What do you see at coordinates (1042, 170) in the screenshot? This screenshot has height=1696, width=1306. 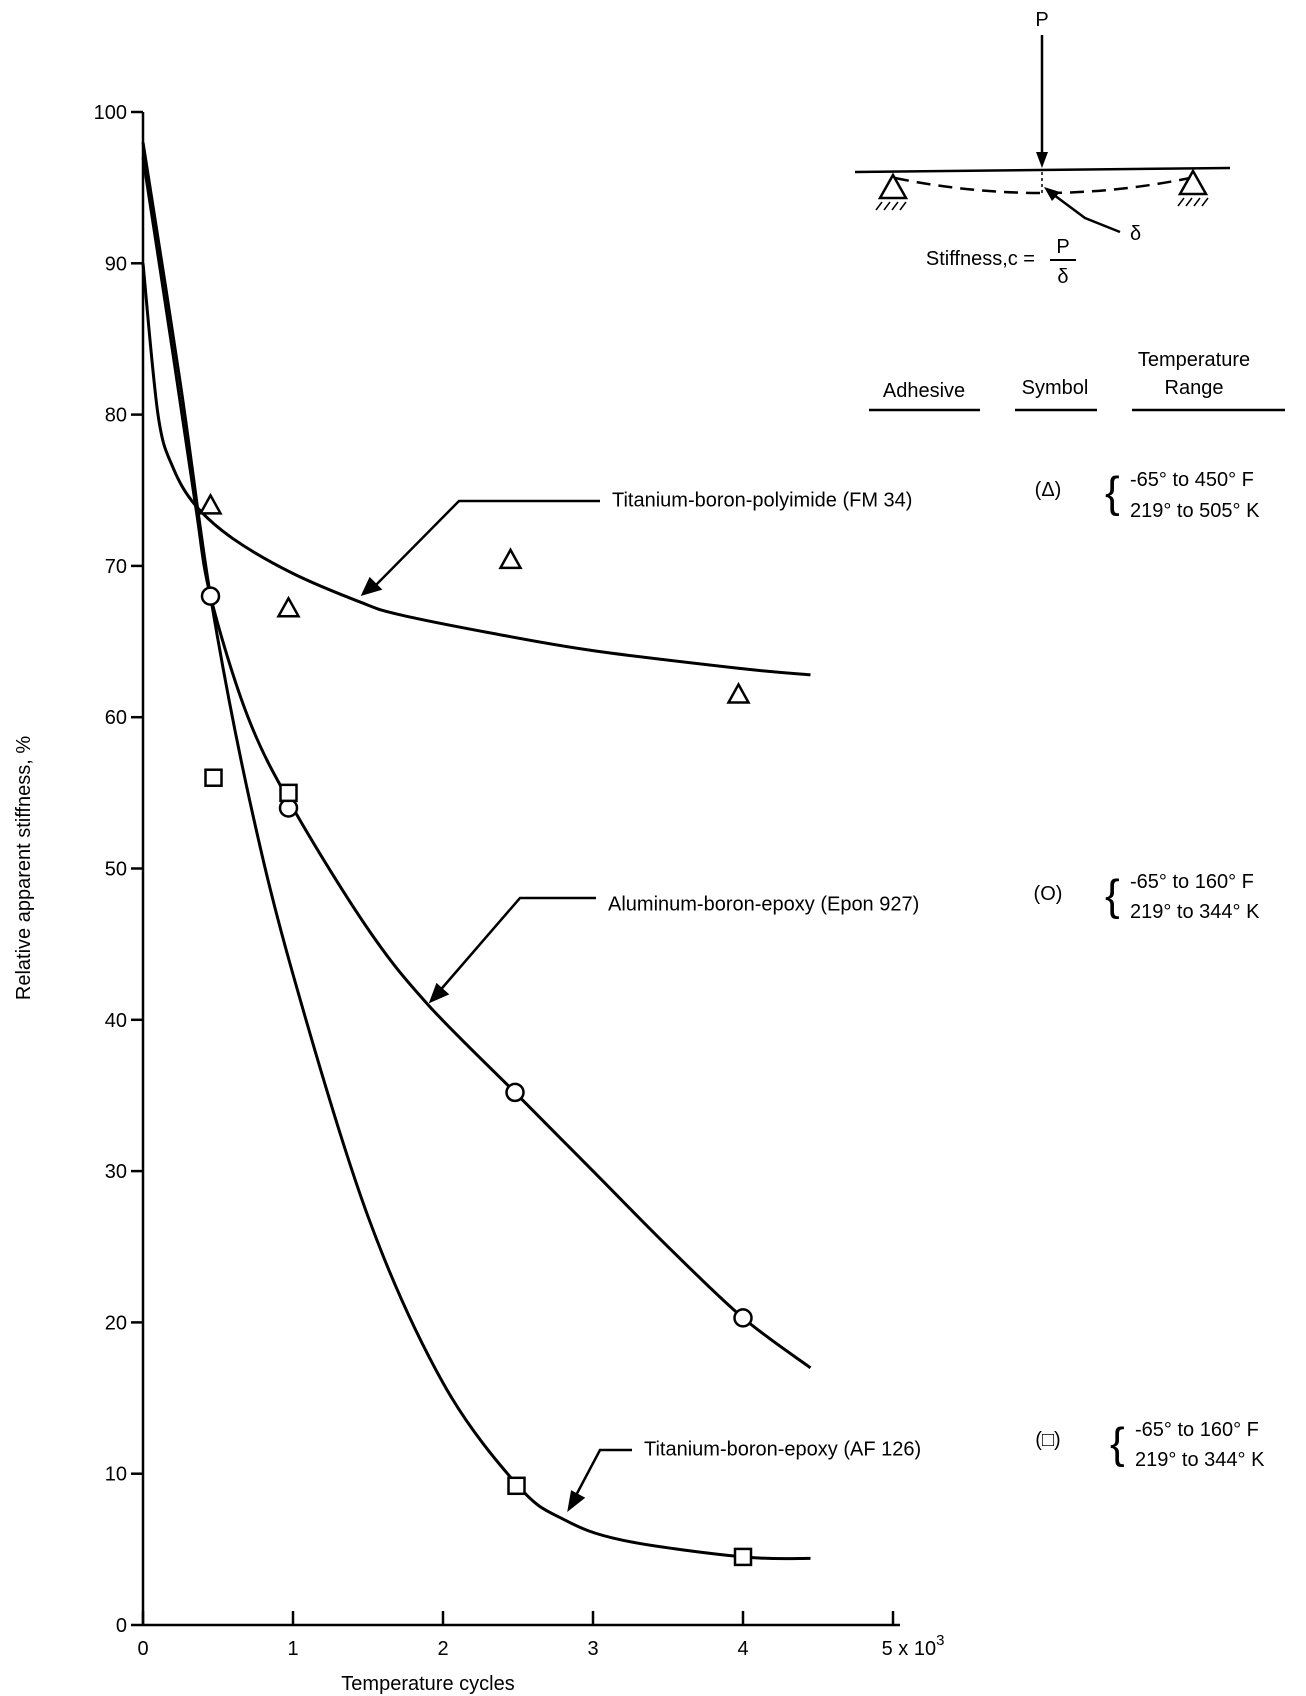 I see `beam-line` at bounding box center [1042, 170].